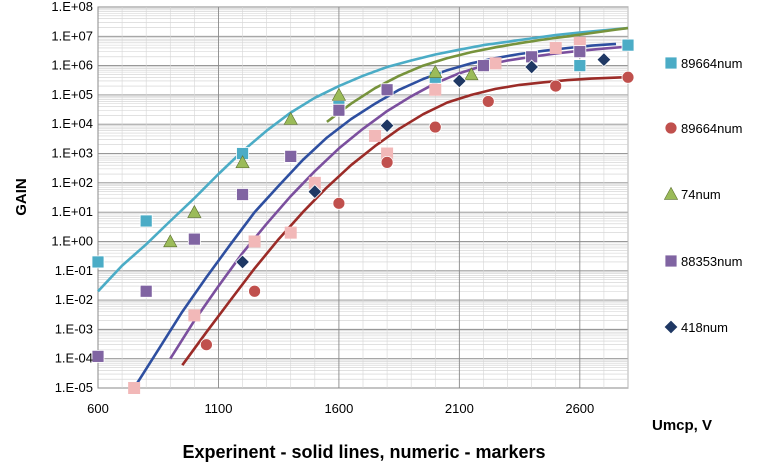 The height and width of the screenshot is (464, 758). I want to click on y-tick-label: 1.E+07, so click(72, 35).